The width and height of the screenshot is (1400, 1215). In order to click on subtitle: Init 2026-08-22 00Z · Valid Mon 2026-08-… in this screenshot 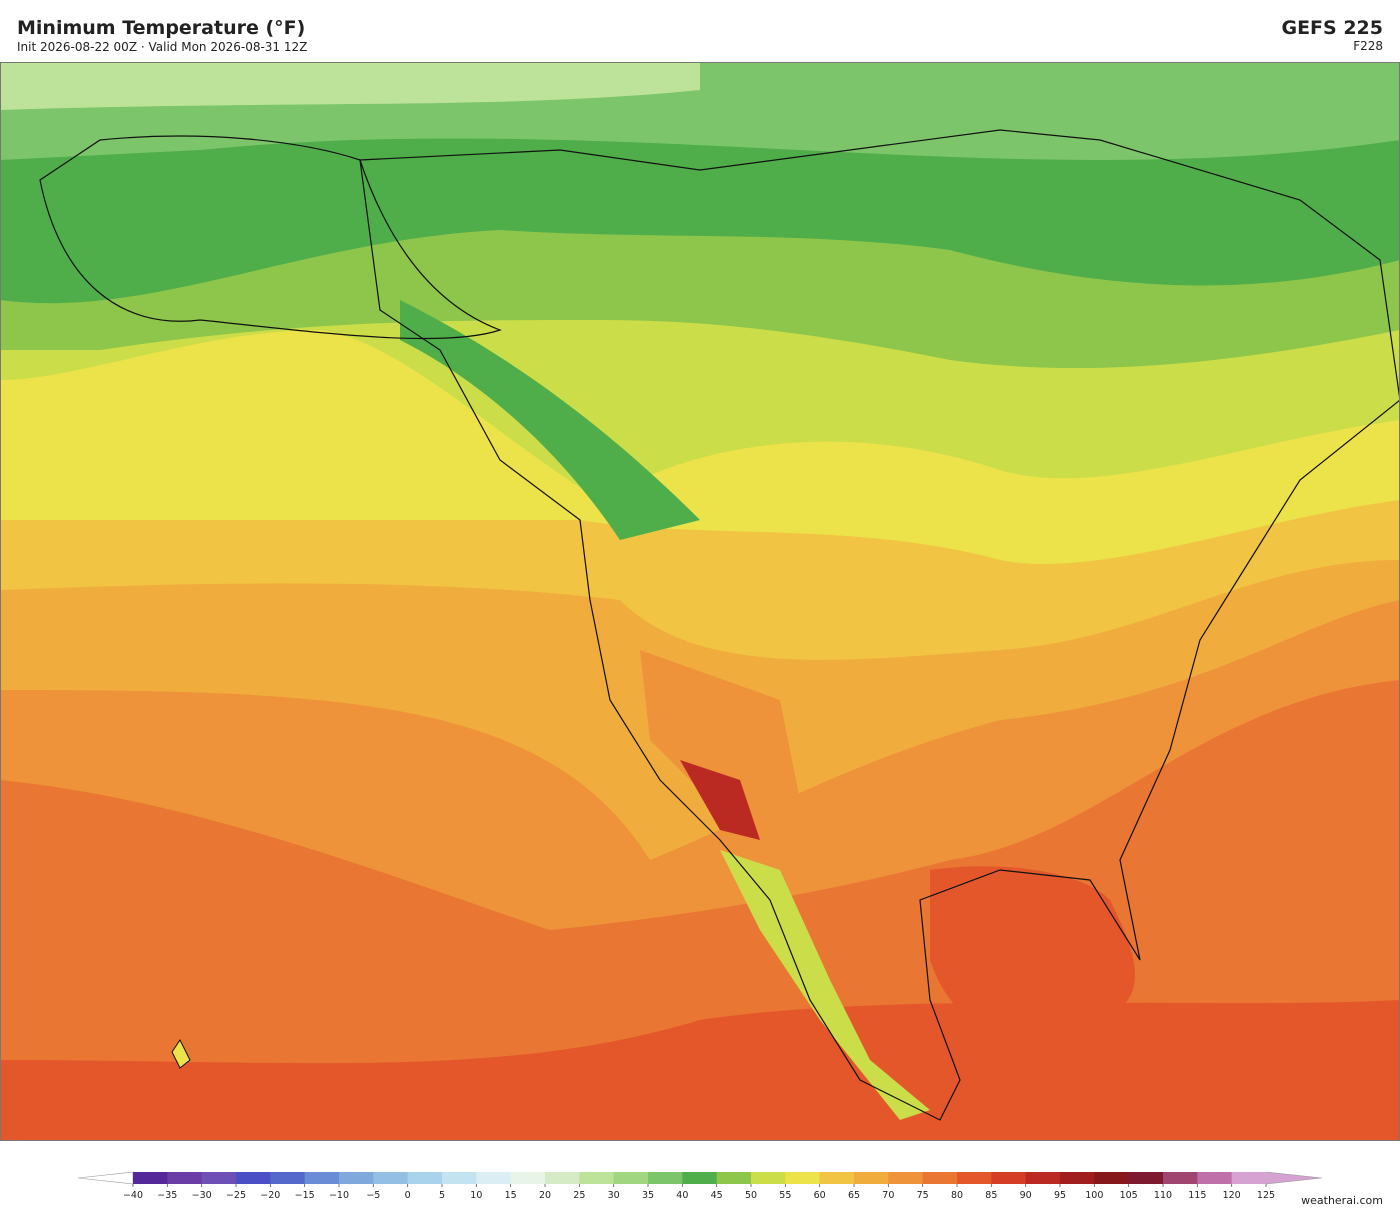, I will do `click(162, 47)`.